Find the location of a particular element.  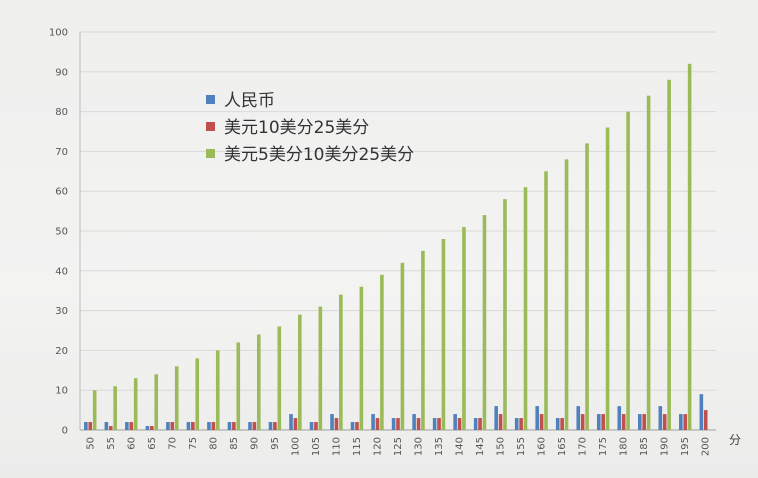

x-tick-label: 175 is located at coordinates (603, 446).